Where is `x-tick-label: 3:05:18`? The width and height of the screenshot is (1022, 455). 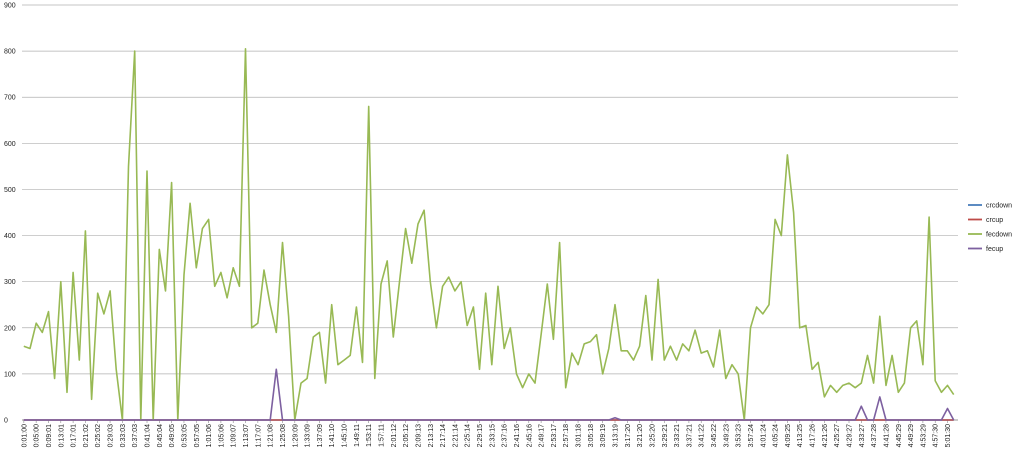
x-tick-label: 3:05:18 is located at coordinates (591, 435).